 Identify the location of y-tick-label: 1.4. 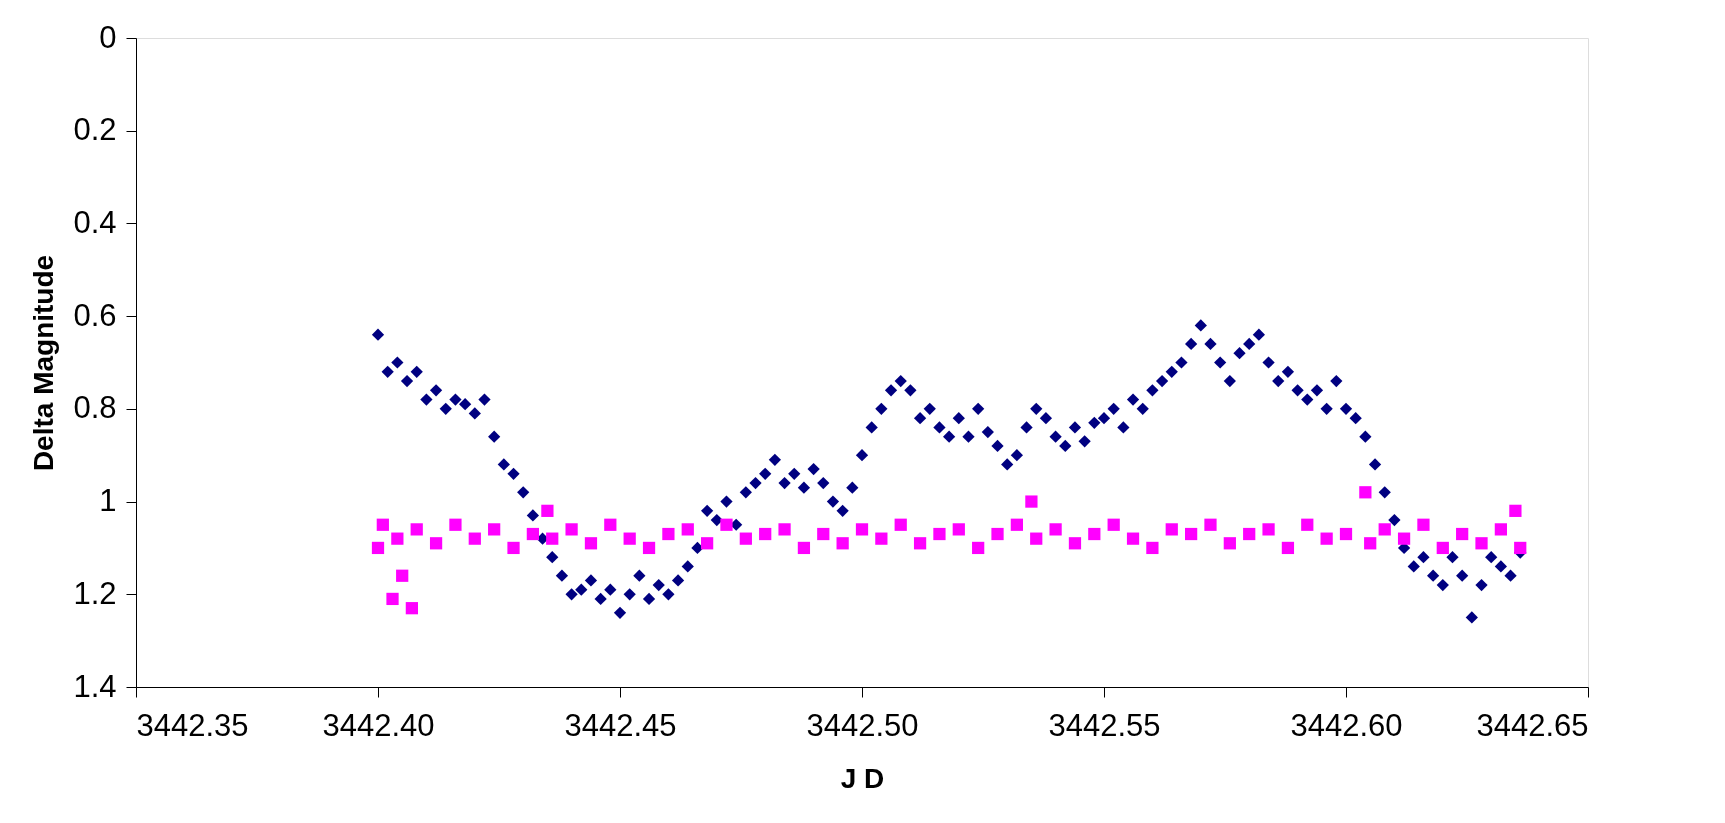
(95, 686).